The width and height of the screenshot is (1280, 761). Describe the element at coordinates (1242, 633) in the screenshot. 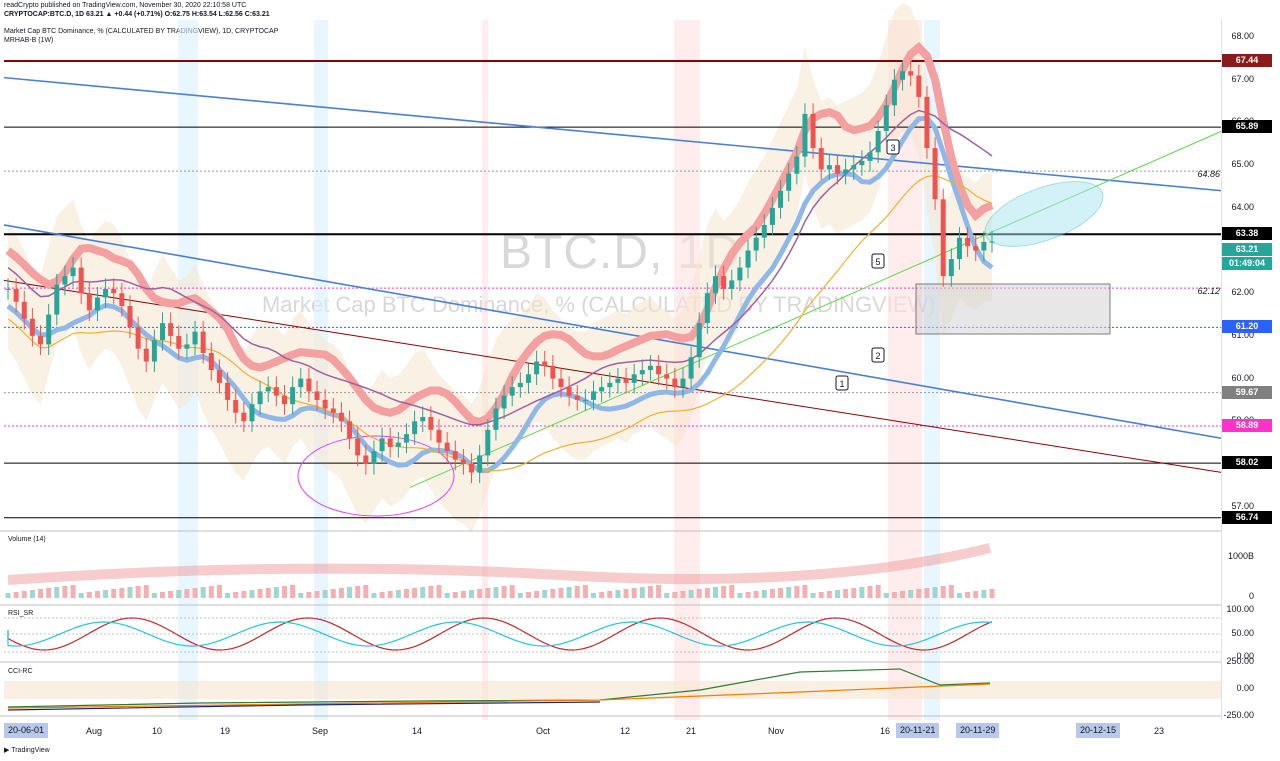

I see `panel-tick: 50.00` at that location.